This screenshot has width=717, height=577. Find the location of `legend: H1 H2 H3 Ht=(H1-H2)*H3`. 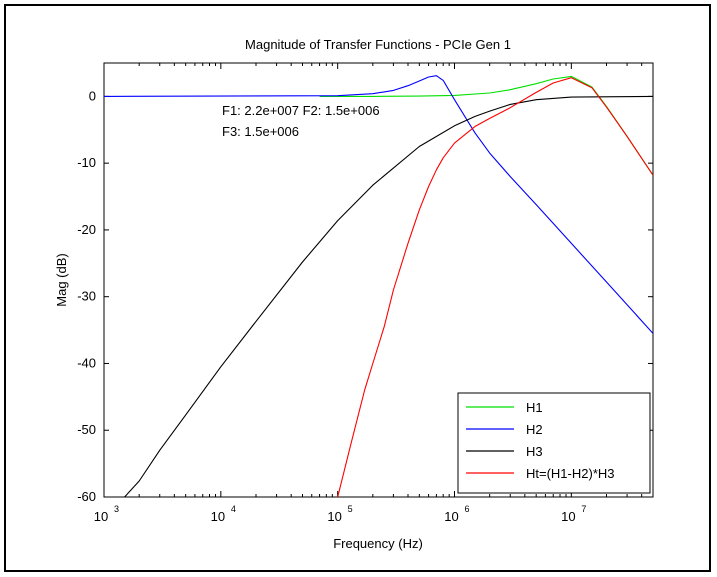

legend: H1 H2 H3 Ht=(H1-H2)*H3 is located at coordinates (554, 443).